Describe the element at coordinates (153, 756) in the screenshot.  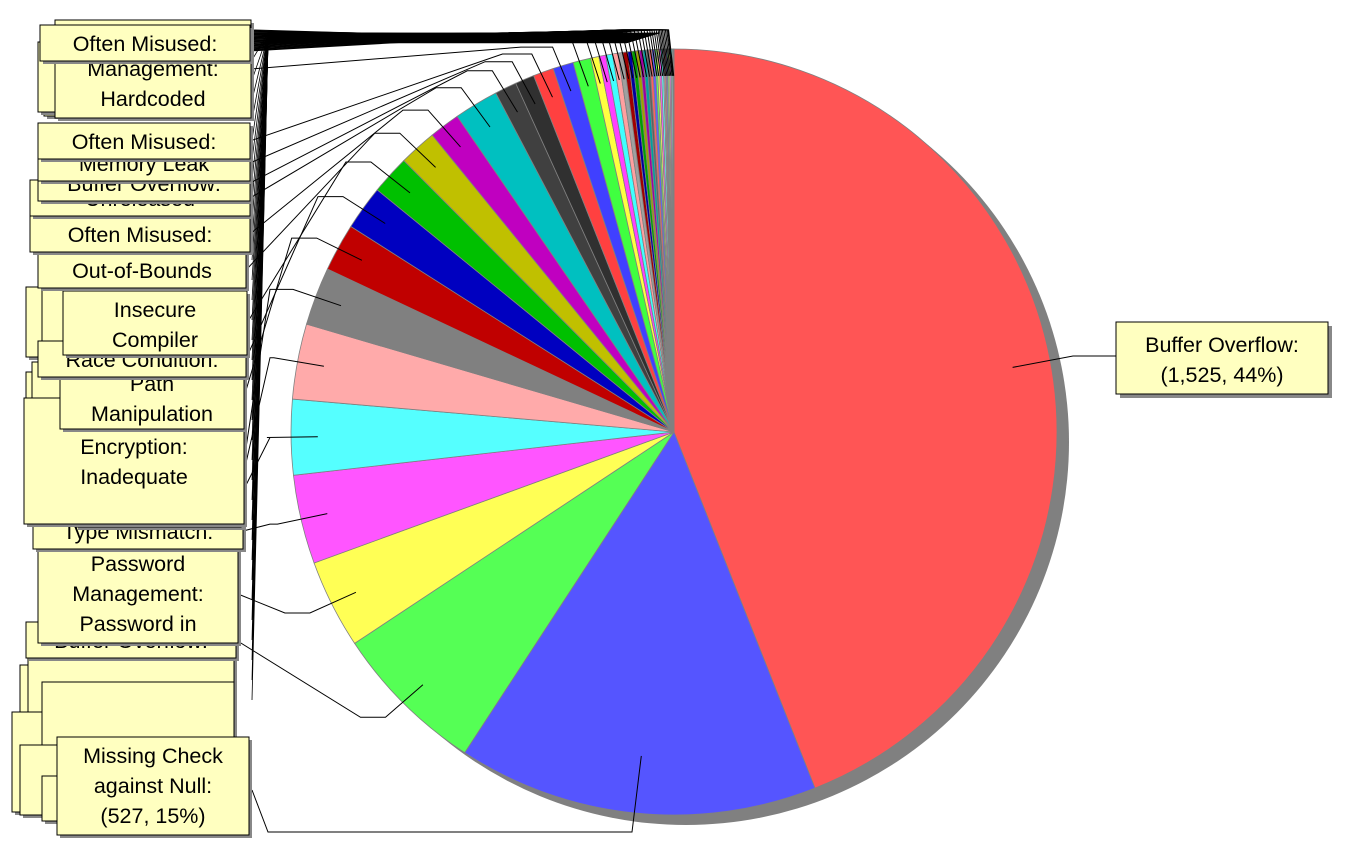
I see `slice-label-text: Missing Check` at that location.